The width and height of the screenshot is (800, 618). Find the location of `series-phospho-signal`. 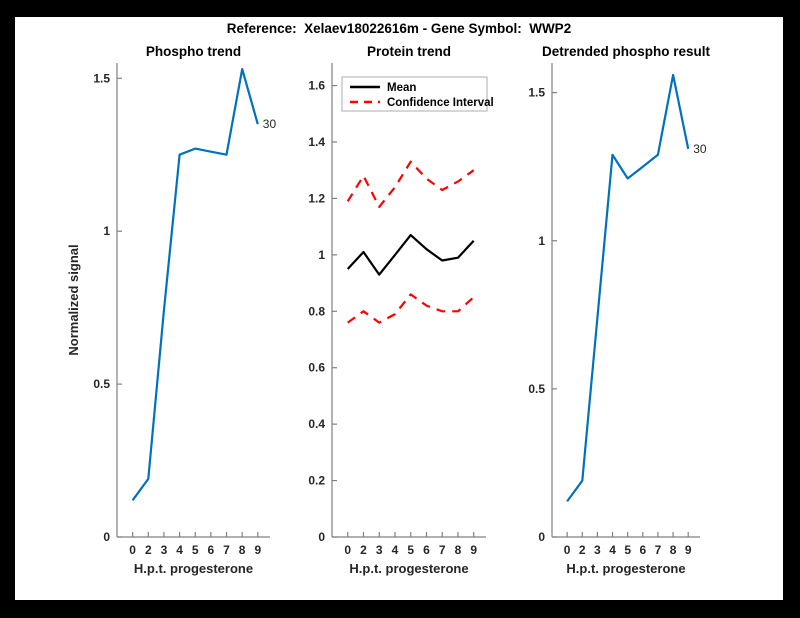

series-phospho-signal is located at coordinates (195, 284).